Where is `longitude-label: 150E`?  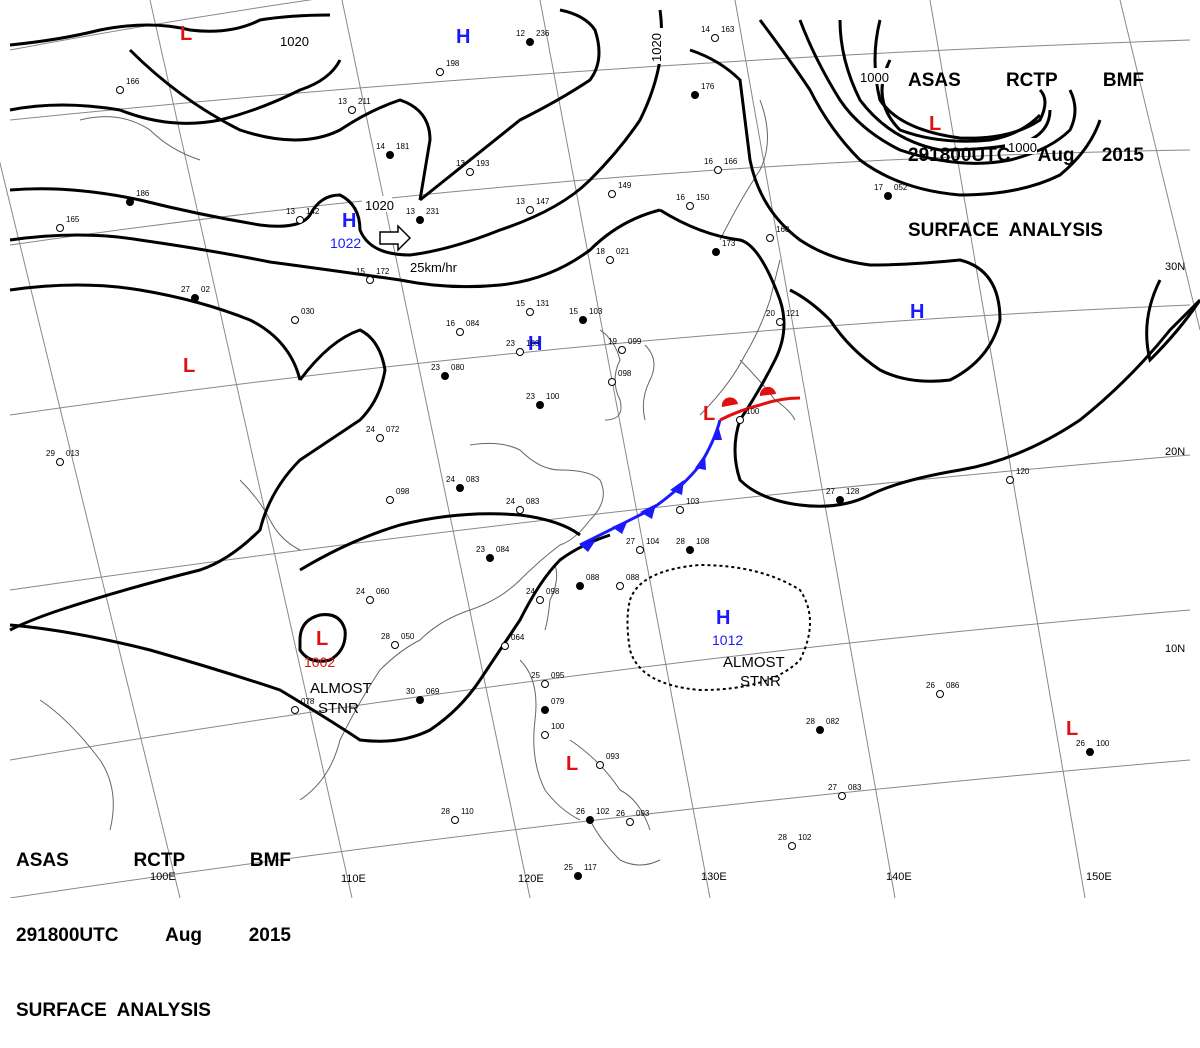 longitude-label: 150E is located at coordinates (1099, 877).